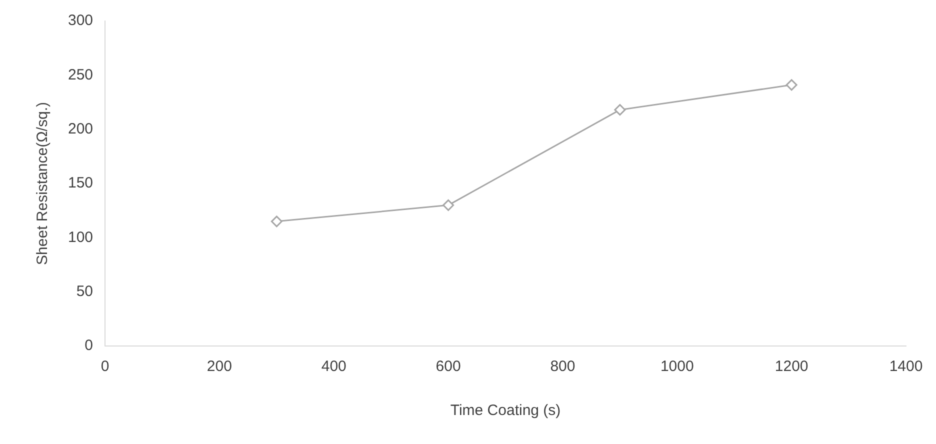 This screenshot has height=444, width=936. Describe the element at coordinates (89, 345) in the screenshot. I see `y-tick-label: 0` at that location.